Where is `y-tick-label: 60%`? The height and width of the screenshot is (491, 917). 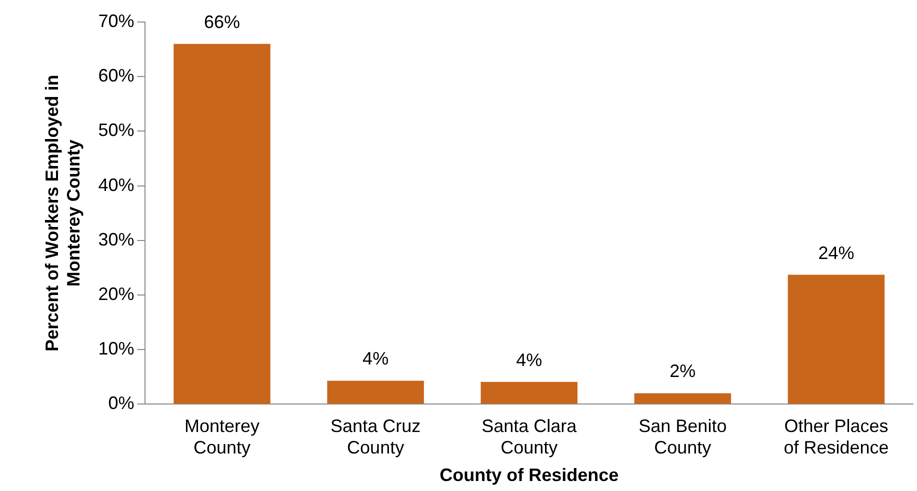
y-tick-label: 60% is located at coordinates (116, 76).